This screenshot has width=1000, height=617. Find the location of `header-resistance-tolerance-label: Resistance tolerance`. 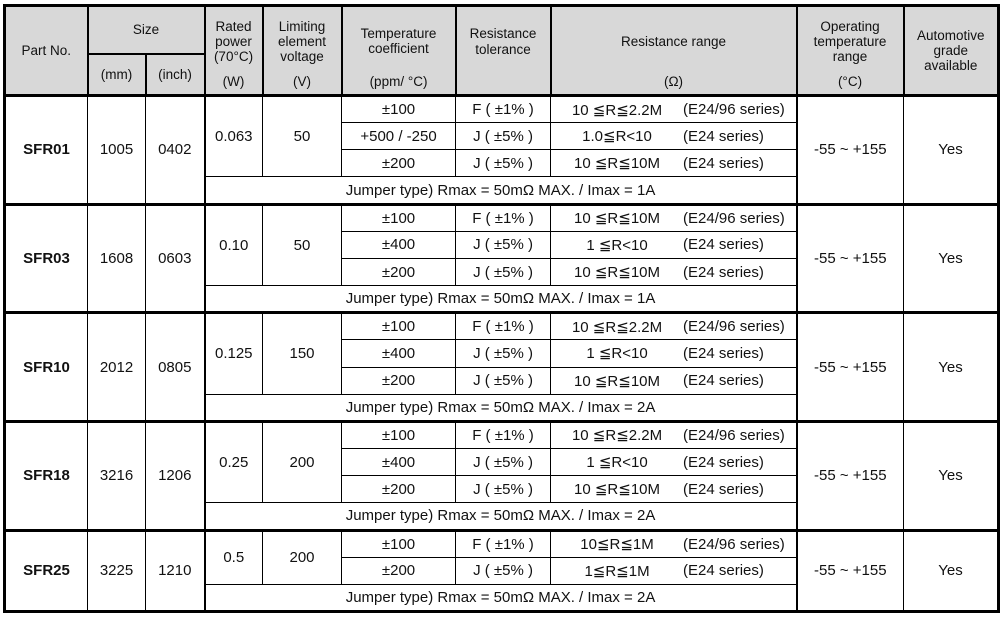

header-resistance-tolerance-label: Resistance tolerance is located at coordinates (503, 41).